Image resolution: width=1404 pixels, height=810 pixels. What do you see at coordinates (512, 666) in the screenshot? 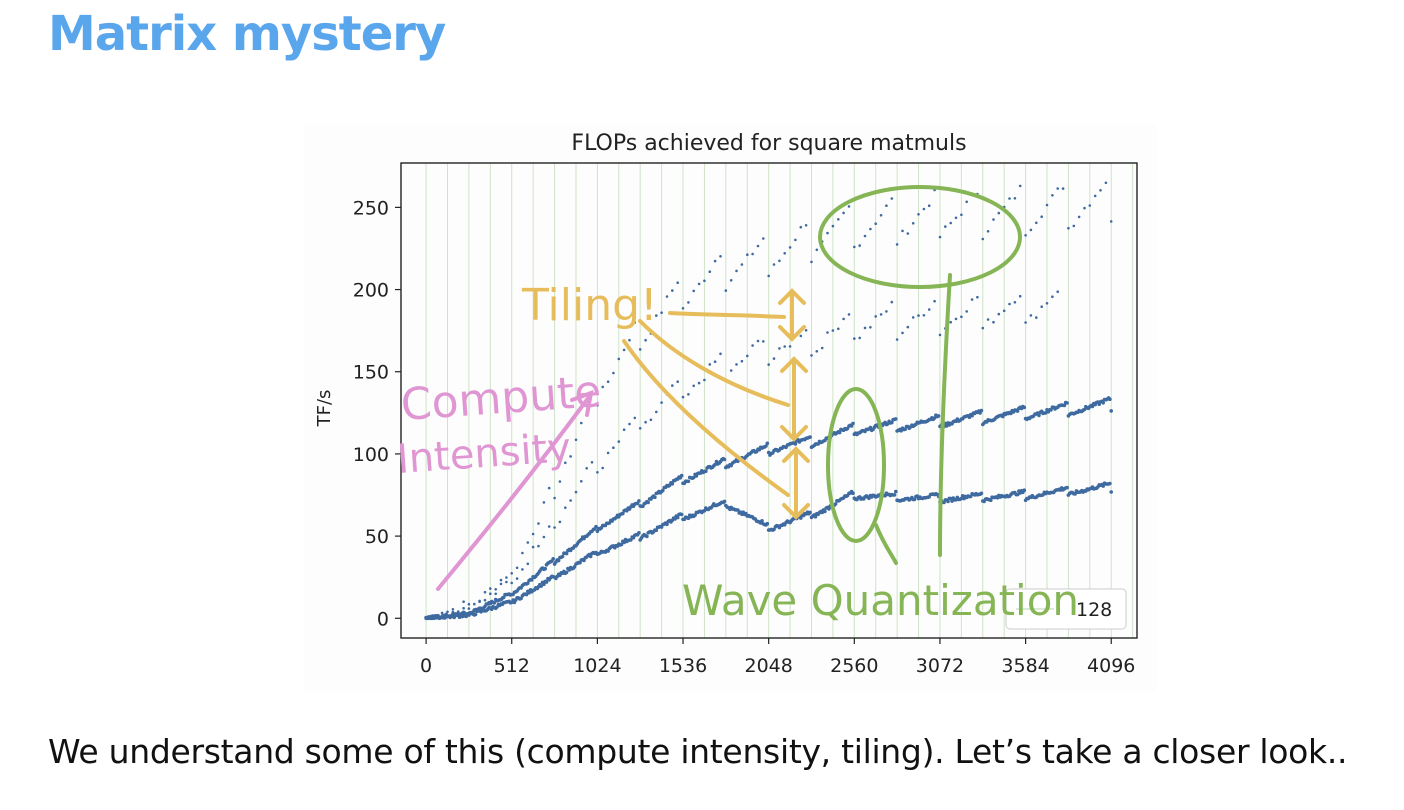
I see `x-tick-label: 512` at bounding box center [512, 666].